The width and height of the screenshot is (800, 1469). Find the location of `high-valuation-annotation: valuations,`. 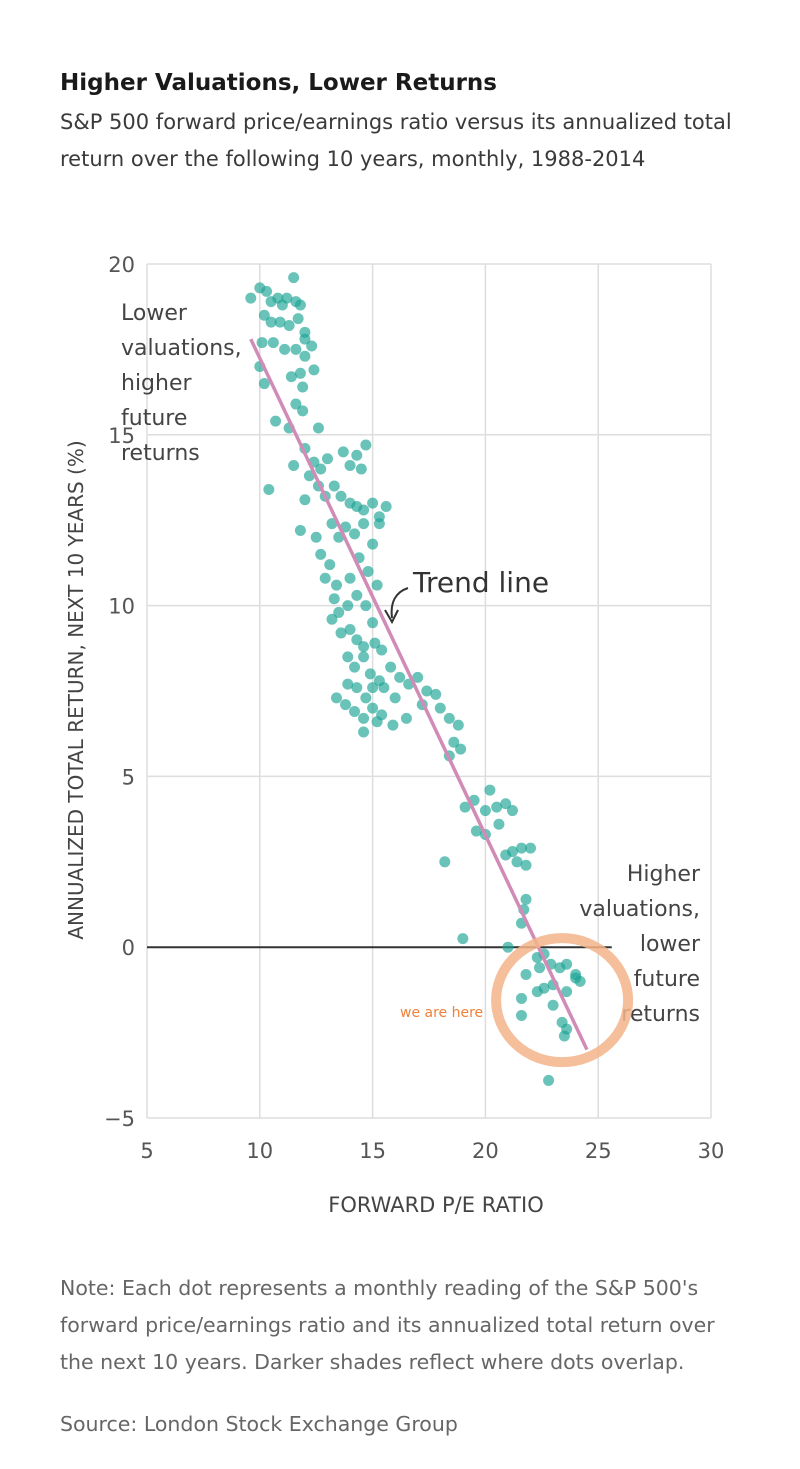

high-valuation-annotation: valuations, is located at coordinates (639, 909).